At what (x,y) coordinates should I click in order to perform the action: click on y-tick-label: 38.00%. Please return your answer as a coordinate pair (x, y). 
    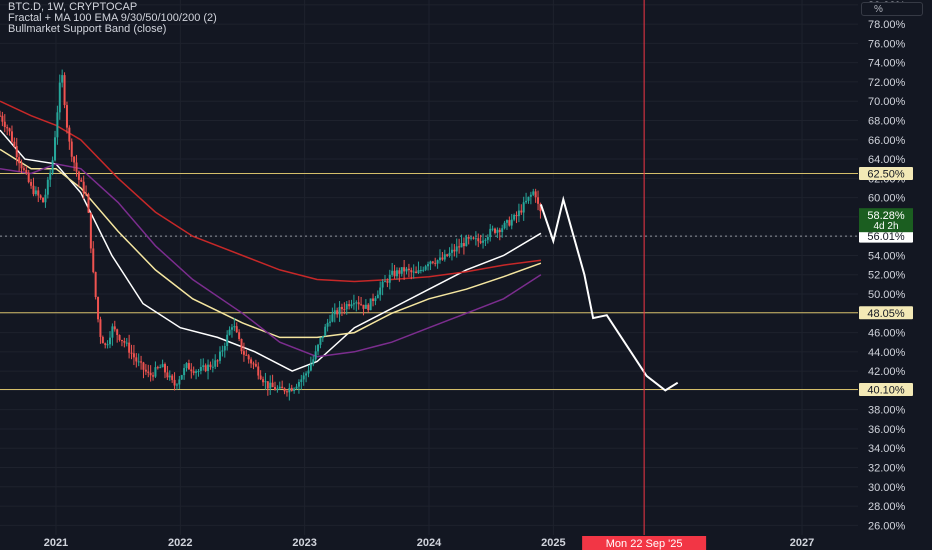
    Looking at the image, I should click on (887, 411).